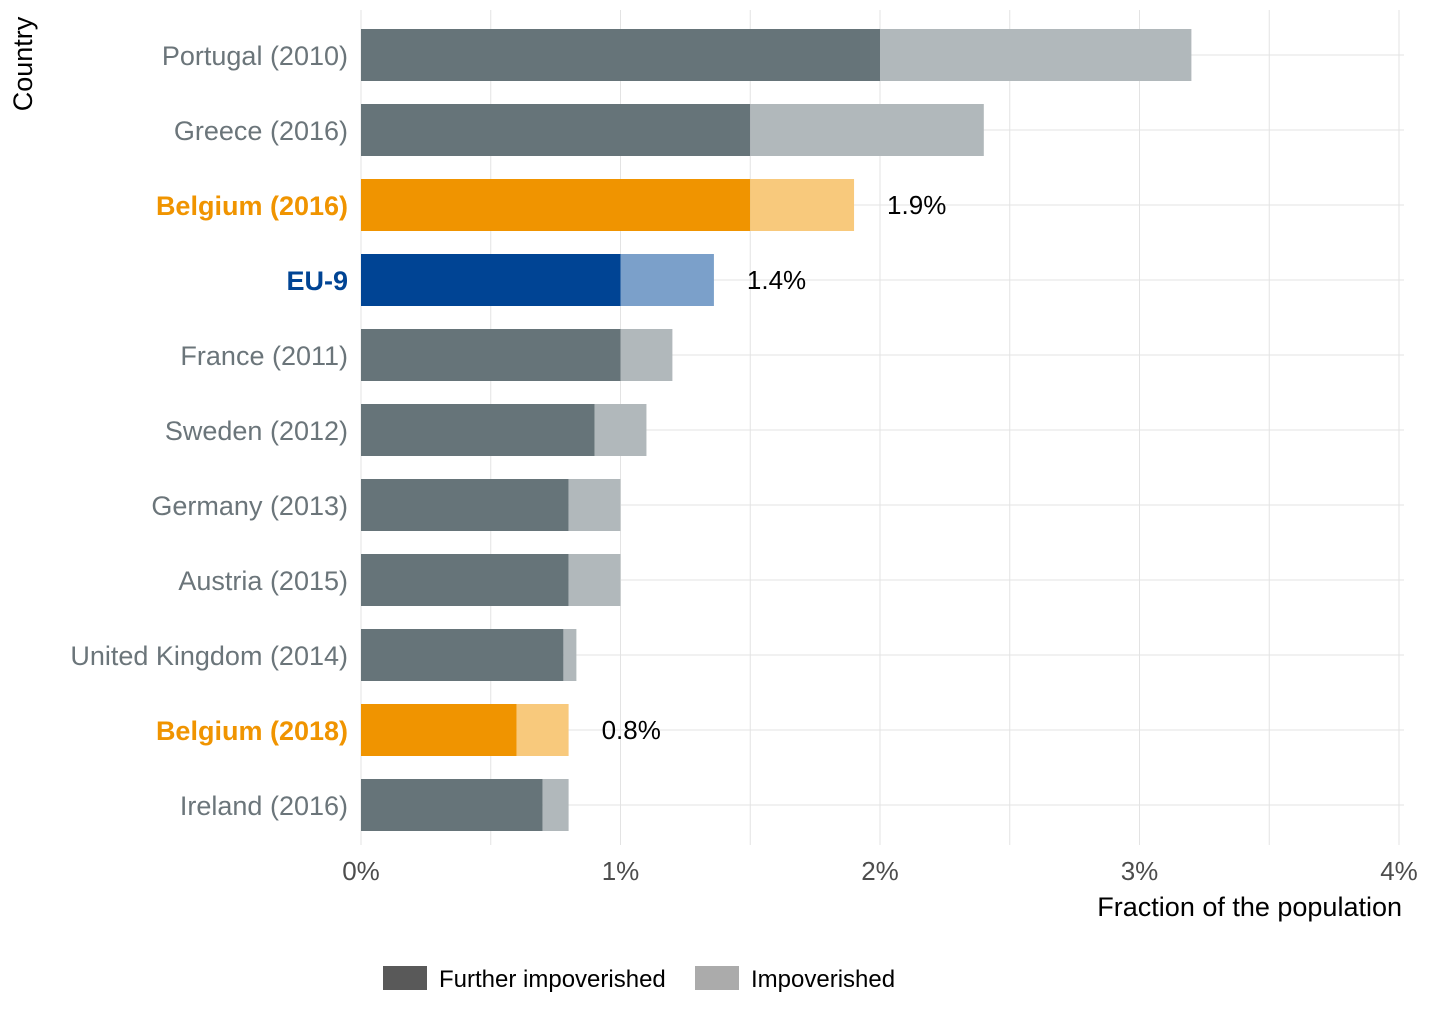 The image size is (1440, 1015). I want to click on bar-further-impoverished-ireland-2016, so click(452, 805).